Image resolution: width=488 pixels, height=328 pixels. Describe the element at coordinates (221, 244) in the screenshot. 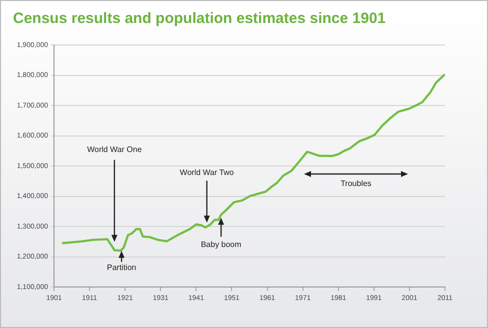

I see `annotation: Baby boom` at that location.